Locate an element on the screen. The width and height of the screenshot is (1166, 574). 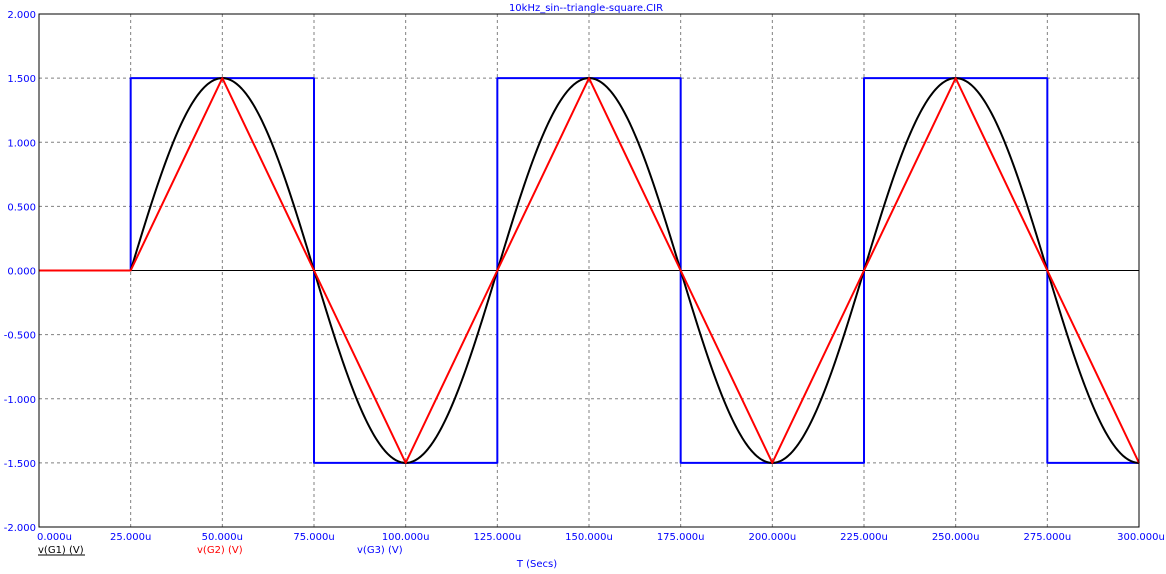
legend-entry: v(G2) (V) is located at coordinates (220, 550).